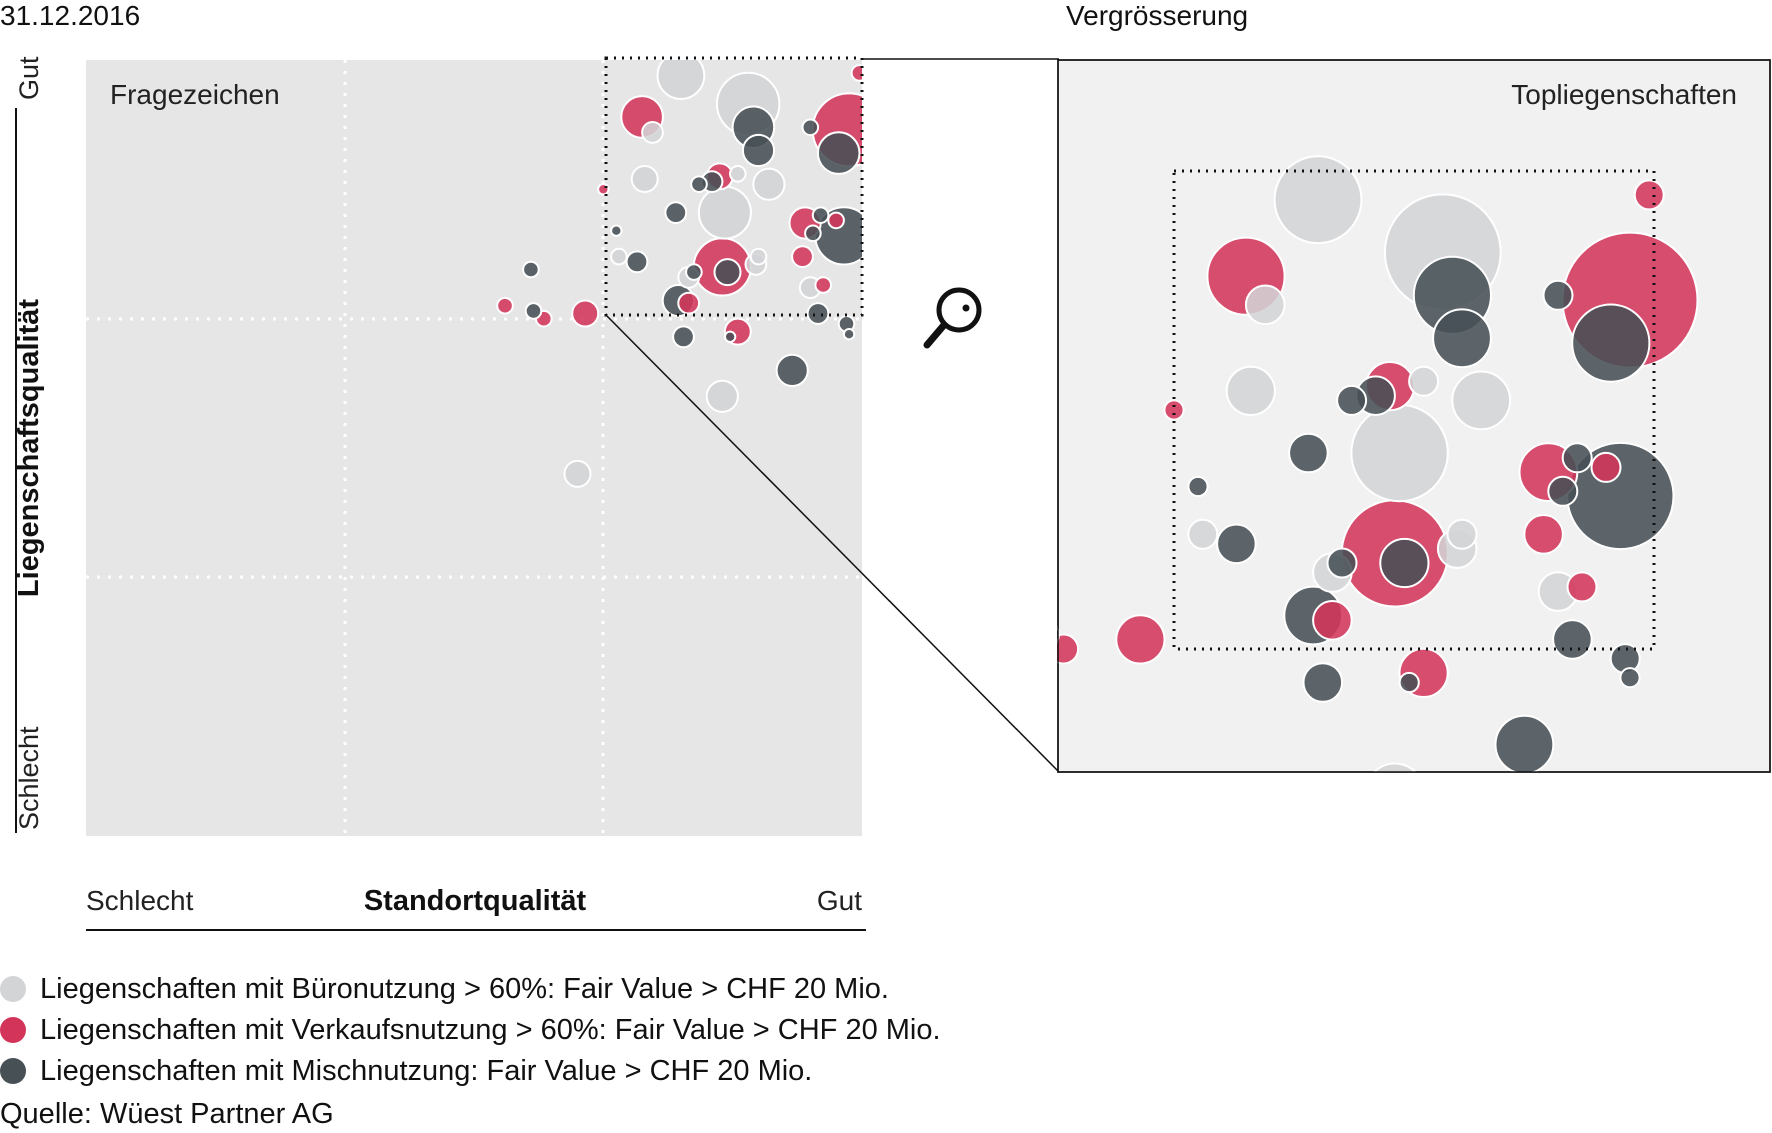 This screenshot has width=1772, height=1133. What do you see at coordinates (70, 15) in the screenshot?
I see `chart-date: 31.12.2016` at bounding box center [70, 15].